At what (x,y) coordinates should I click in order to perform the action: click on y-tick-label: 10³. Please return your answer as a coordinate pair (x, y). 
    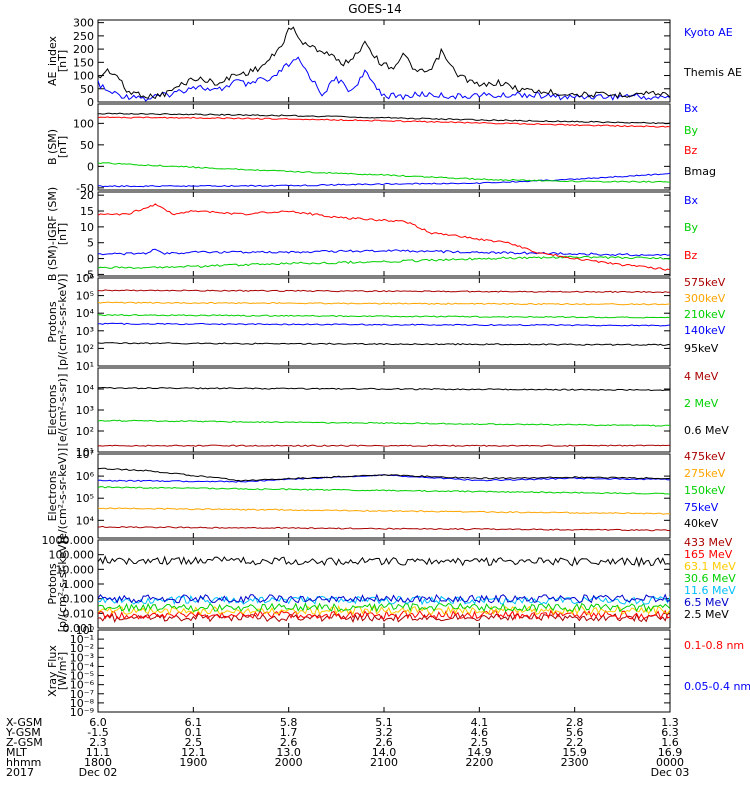
    Looking at the image, I should click on (85, 410).